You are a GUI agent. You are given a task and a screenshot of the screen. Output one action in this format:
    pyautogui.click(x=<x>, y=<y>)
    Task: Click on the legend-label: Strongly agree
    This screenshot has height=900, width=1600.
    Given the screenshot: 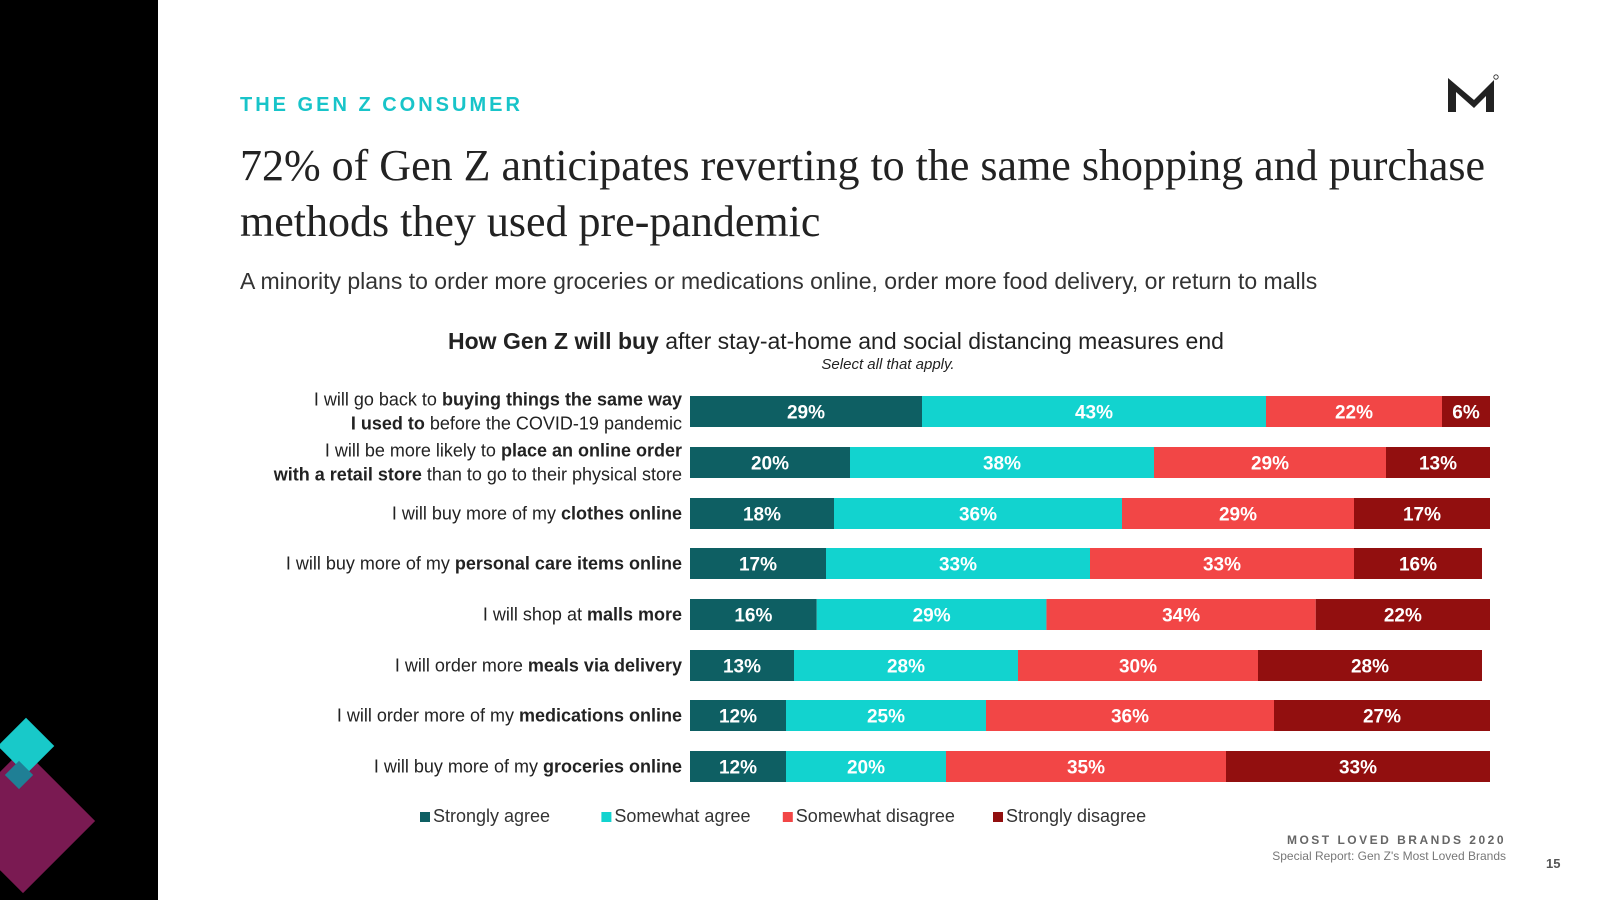 What is the action you would take?
    pyautogui.click(x=491, y=816)
    